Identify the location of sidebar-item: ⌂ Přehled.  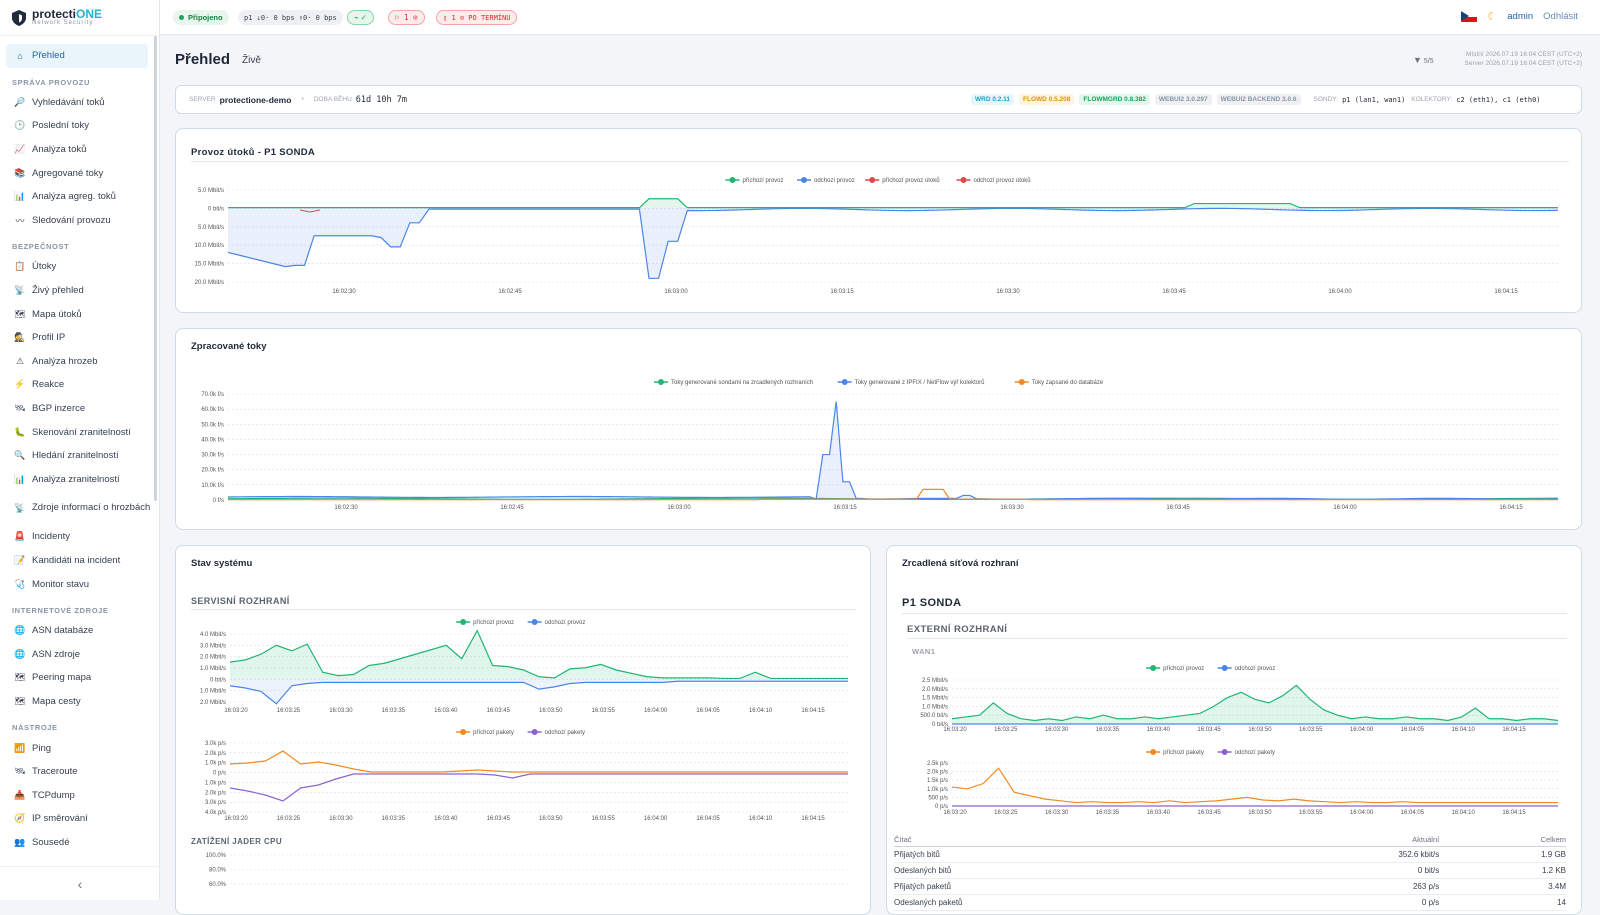
(77, 56).